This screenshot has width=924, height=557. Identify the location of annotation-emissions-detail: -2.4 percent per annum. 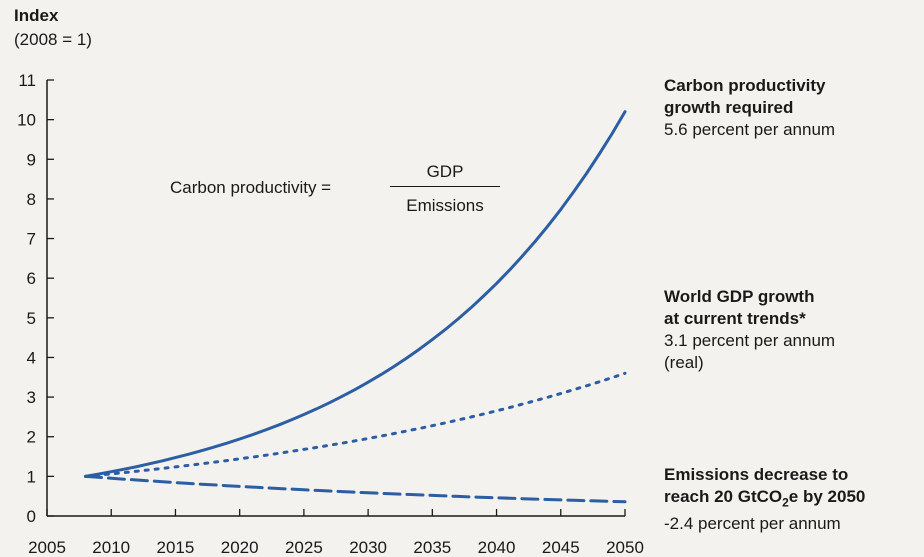
(752, 524).